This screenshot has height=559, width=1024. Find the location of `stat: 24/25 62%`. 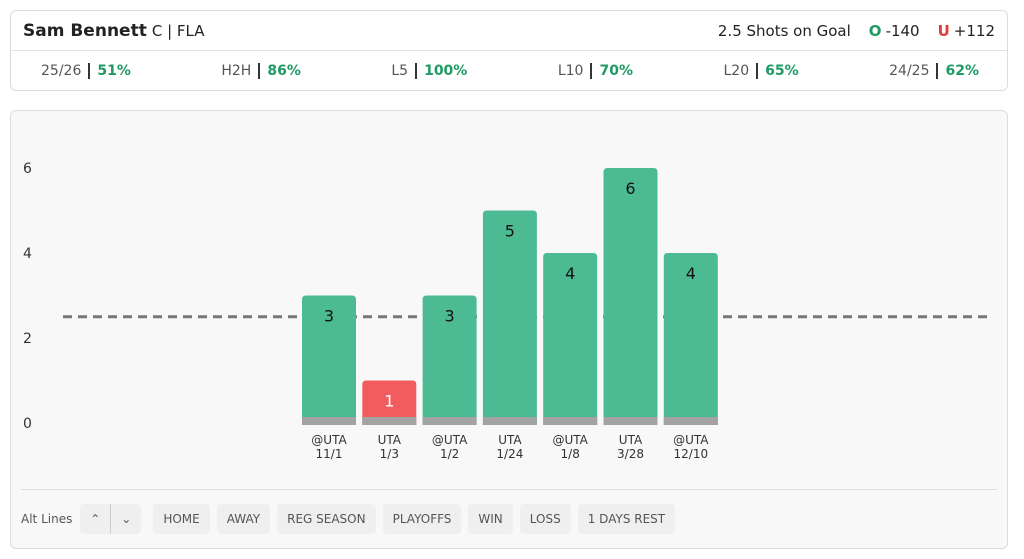

stat: 24/25 62% is located at coordinates (934, 70).